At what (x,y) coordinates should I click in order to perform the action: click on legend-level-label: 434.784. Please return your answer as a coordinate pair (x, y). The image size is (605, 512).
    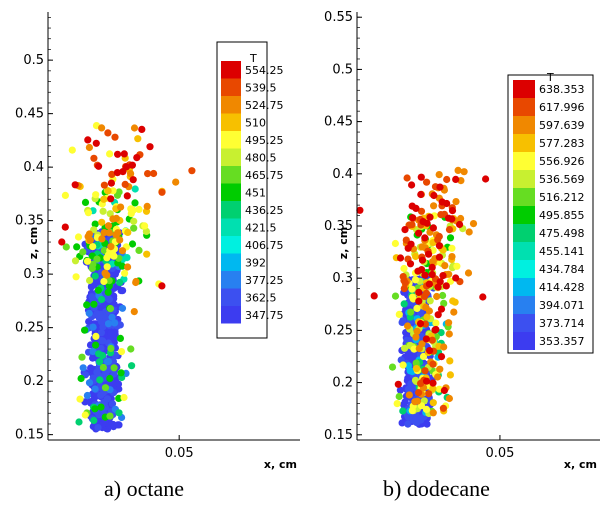
    Looking at the image, I should click on (562, 269).